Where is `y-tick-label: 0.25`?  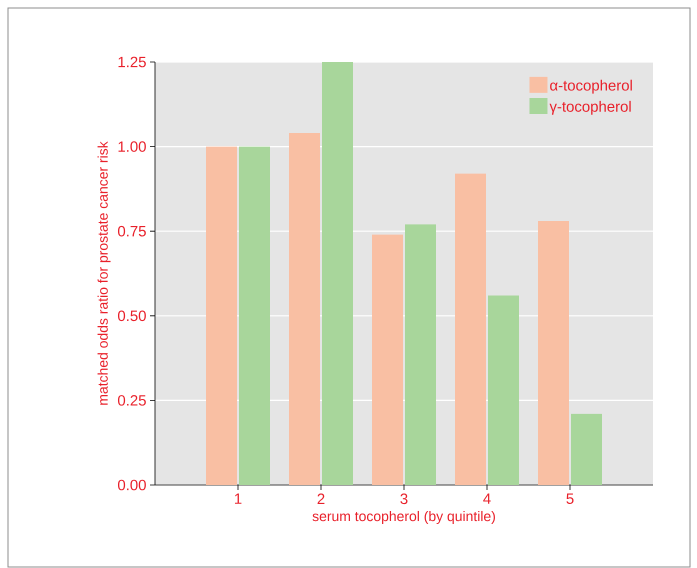
y-tick-label: 0.25 is located at coordinates (132, 400).